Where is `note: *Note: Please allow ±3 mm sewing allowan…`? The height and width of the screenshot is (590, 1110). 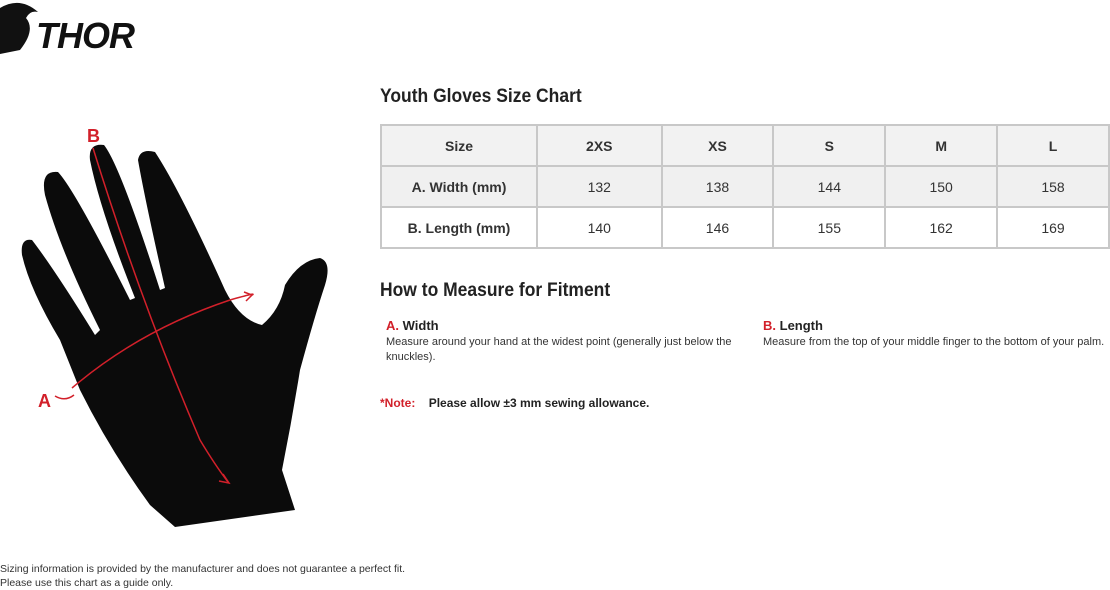 note: *Note: Please allow ±3 mm sewing allowan… is located at coordinates (514, 403).